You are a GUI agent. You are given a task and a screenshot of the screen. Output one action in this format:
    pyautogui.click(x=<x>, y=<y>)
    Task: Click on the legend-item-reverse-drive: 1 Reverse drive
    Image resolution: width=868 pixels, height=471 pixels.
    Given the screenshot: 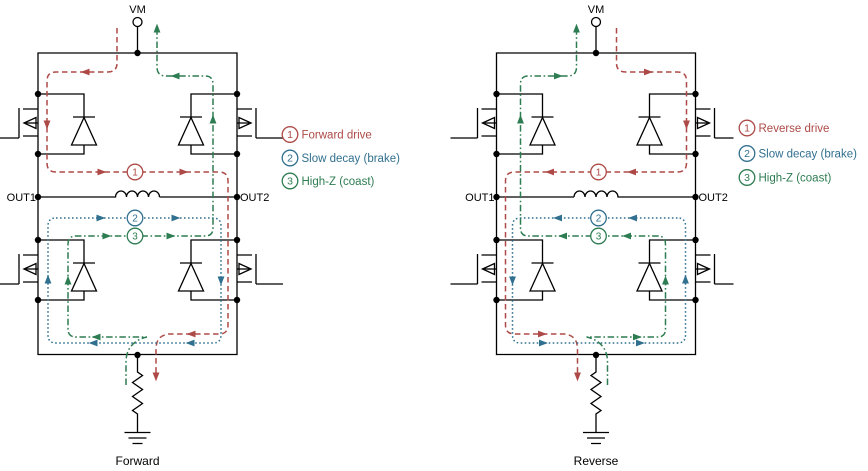 What is the action you would take?
    pyautogui.click(x=784, y=128)
    